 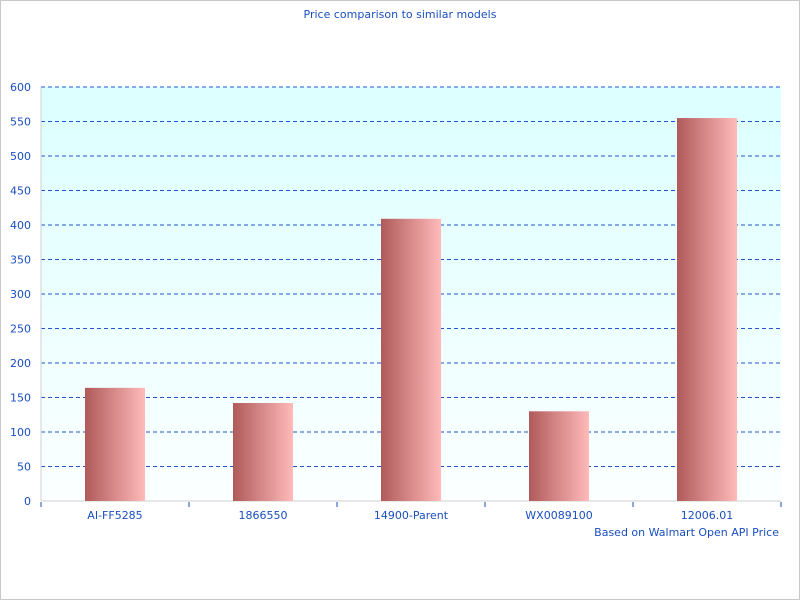 What do you see at coordinates (20, 432) in the screenshot?
I see `y-tick-label: 100` at bounding box center [20, 432].